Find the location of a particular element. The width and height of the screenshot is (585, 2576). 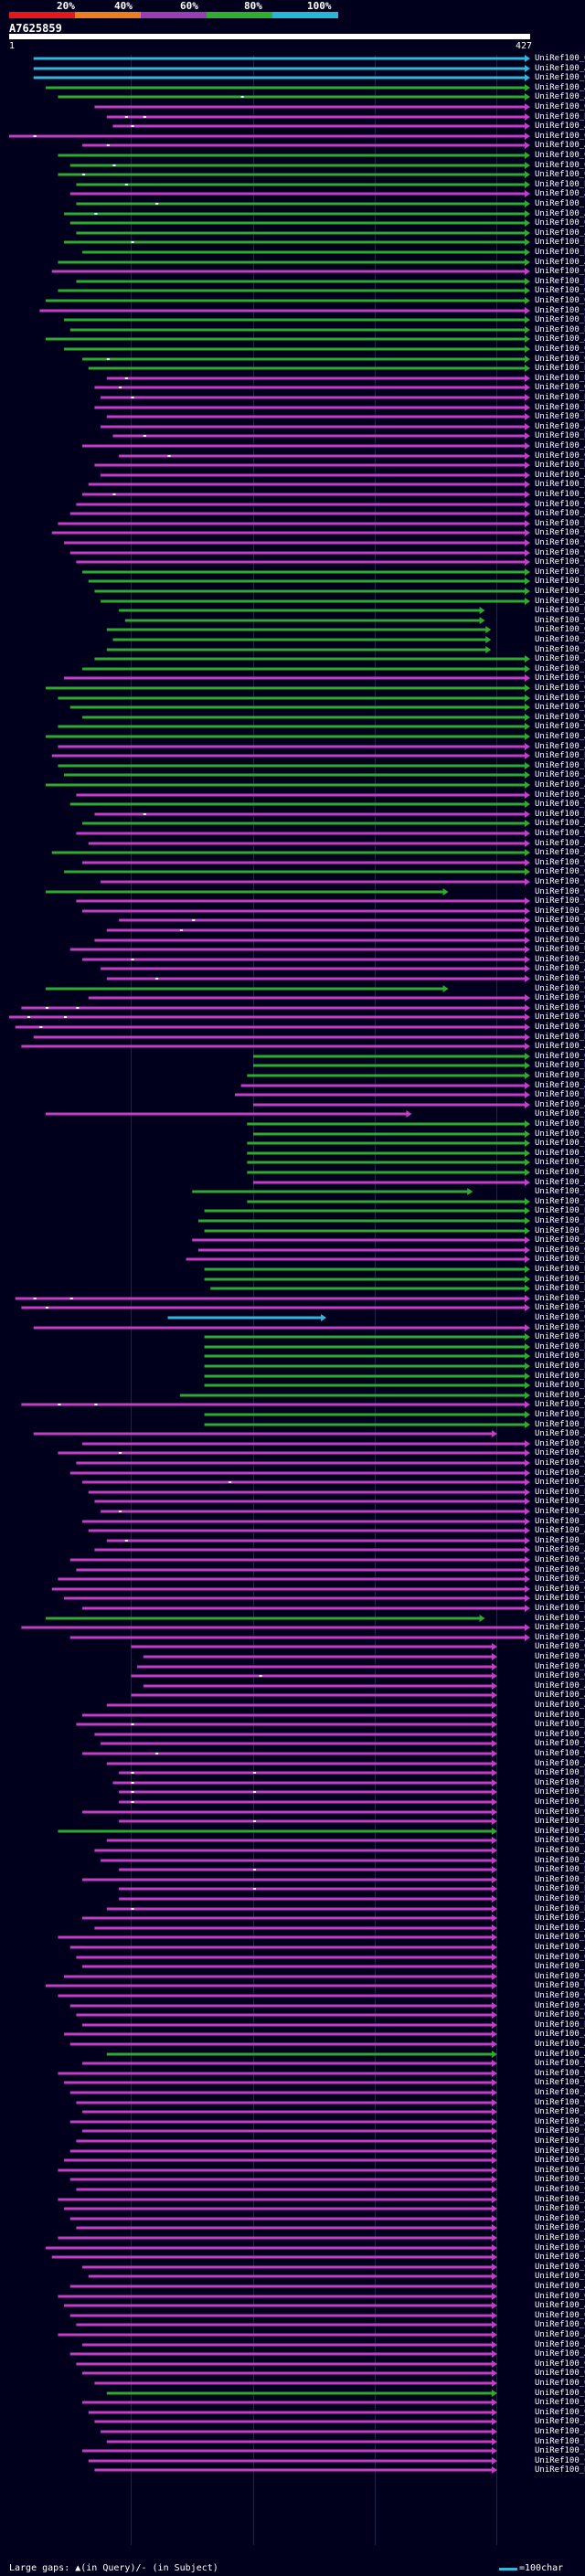

hit-label: UniRef100_Q6Z9B3 is located at coordinates (560, 726).